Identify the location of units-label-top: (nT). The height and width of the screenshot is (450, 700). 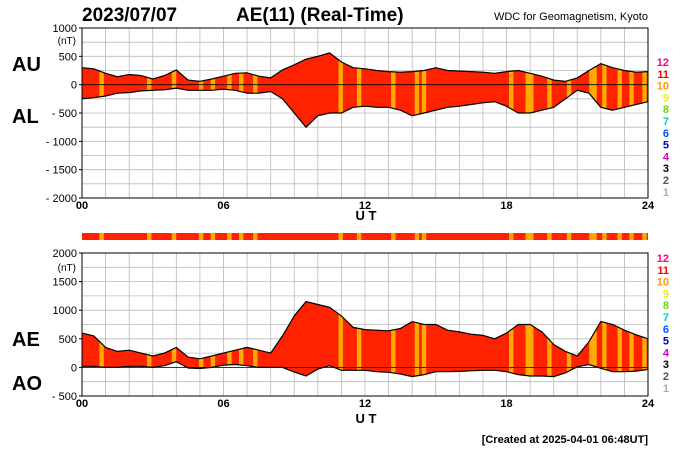
(67, 41).